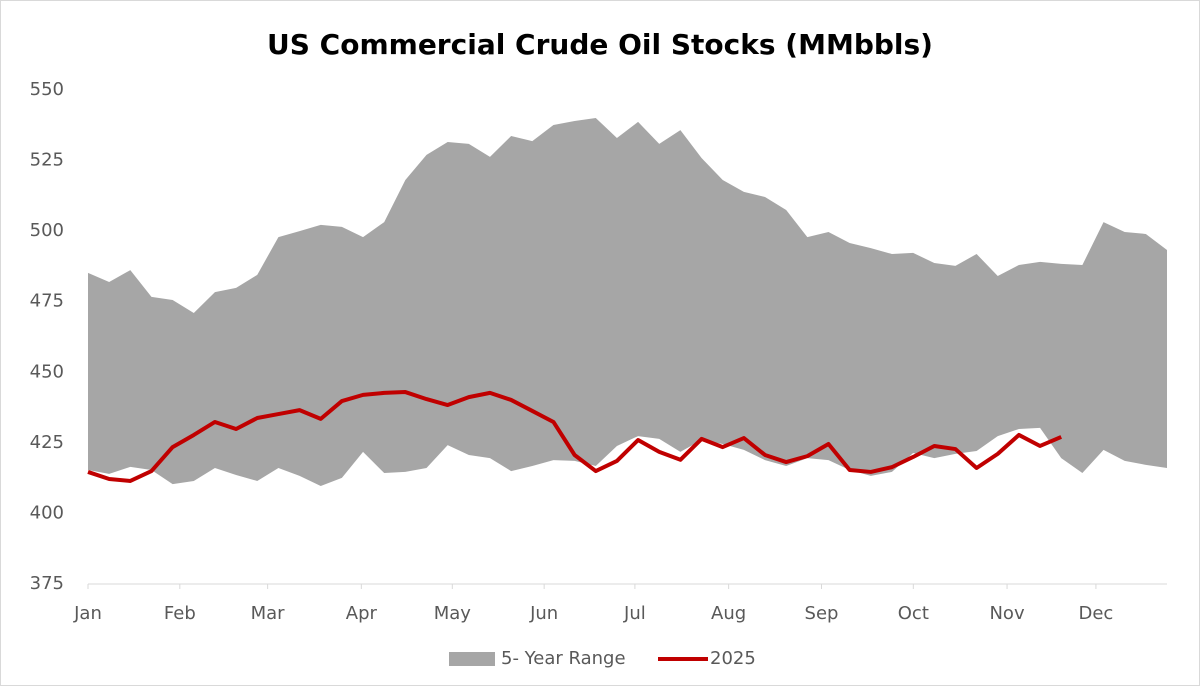  Describe the element at coordinates (600, 44) in the screenshot. I see `chart-title: US Commercial Crude Oil Stocks (MMbbls)` at that location.